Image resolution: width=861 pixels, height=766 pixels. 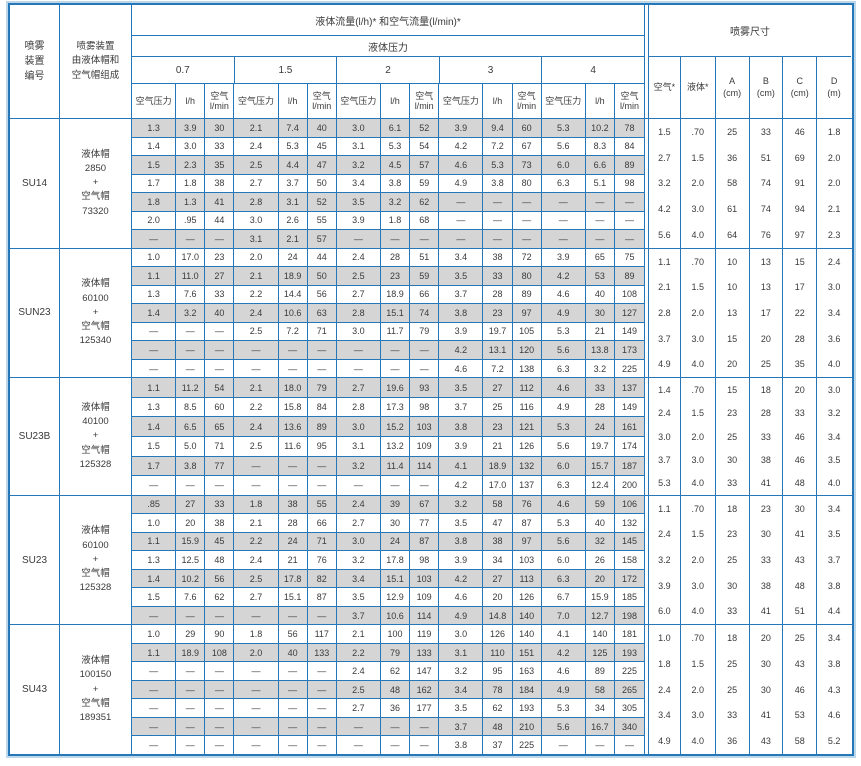 What do you see at coordinates (630, 522) in the screenshot?
I see `flow-cell: 132` at bounding box center [630, 522].